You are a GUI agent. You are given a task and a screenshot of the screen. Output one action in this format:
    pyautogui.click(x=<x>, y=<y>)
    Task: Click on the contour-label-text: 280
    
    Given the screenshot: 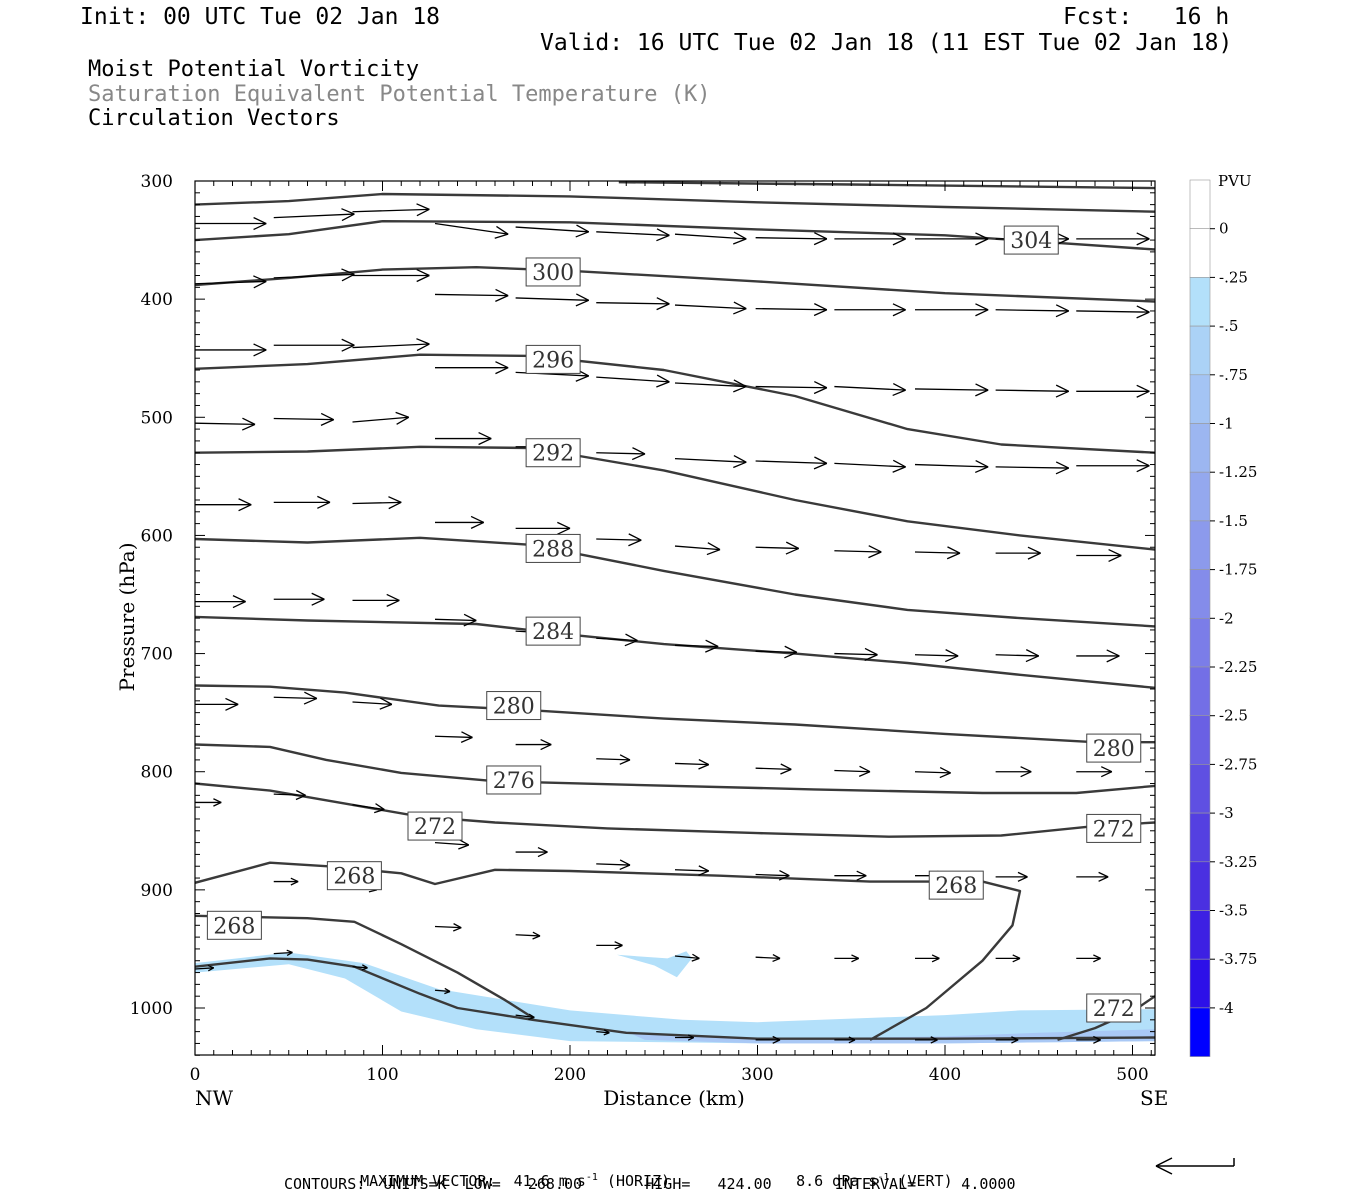 What is the action you would take?
    pyautogui.click(x=514, y=707)
    